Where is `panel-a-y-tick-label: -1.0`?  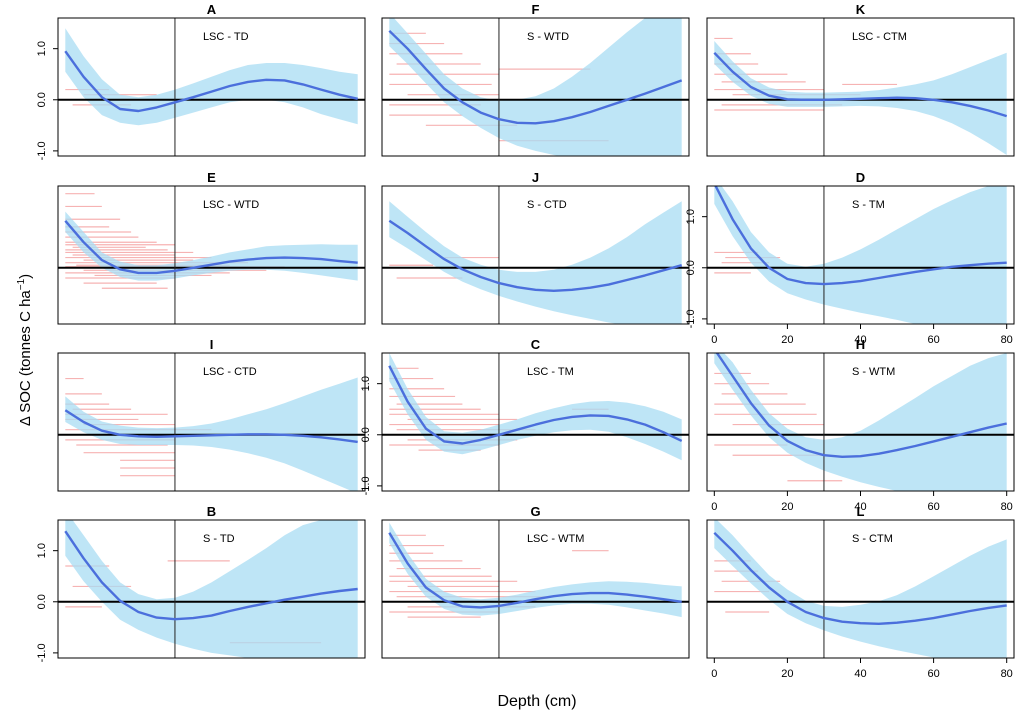
panel-a-y-tick-label: -1.0 is located at coordinates (42, 150).